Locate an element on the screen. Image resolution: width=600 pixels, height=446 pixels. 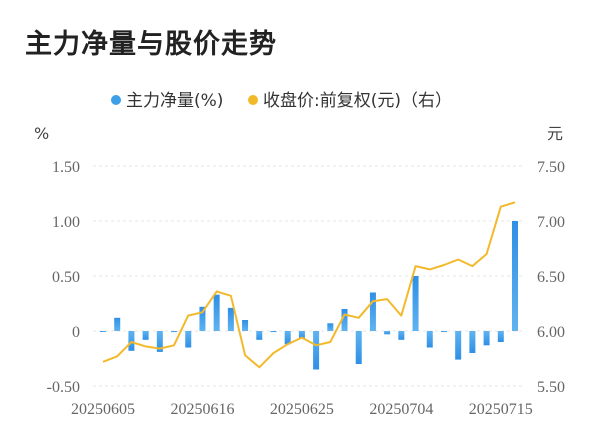
legend-label-line: 收盘价:前复权(元)（右） is located at coordinates (357, 101).